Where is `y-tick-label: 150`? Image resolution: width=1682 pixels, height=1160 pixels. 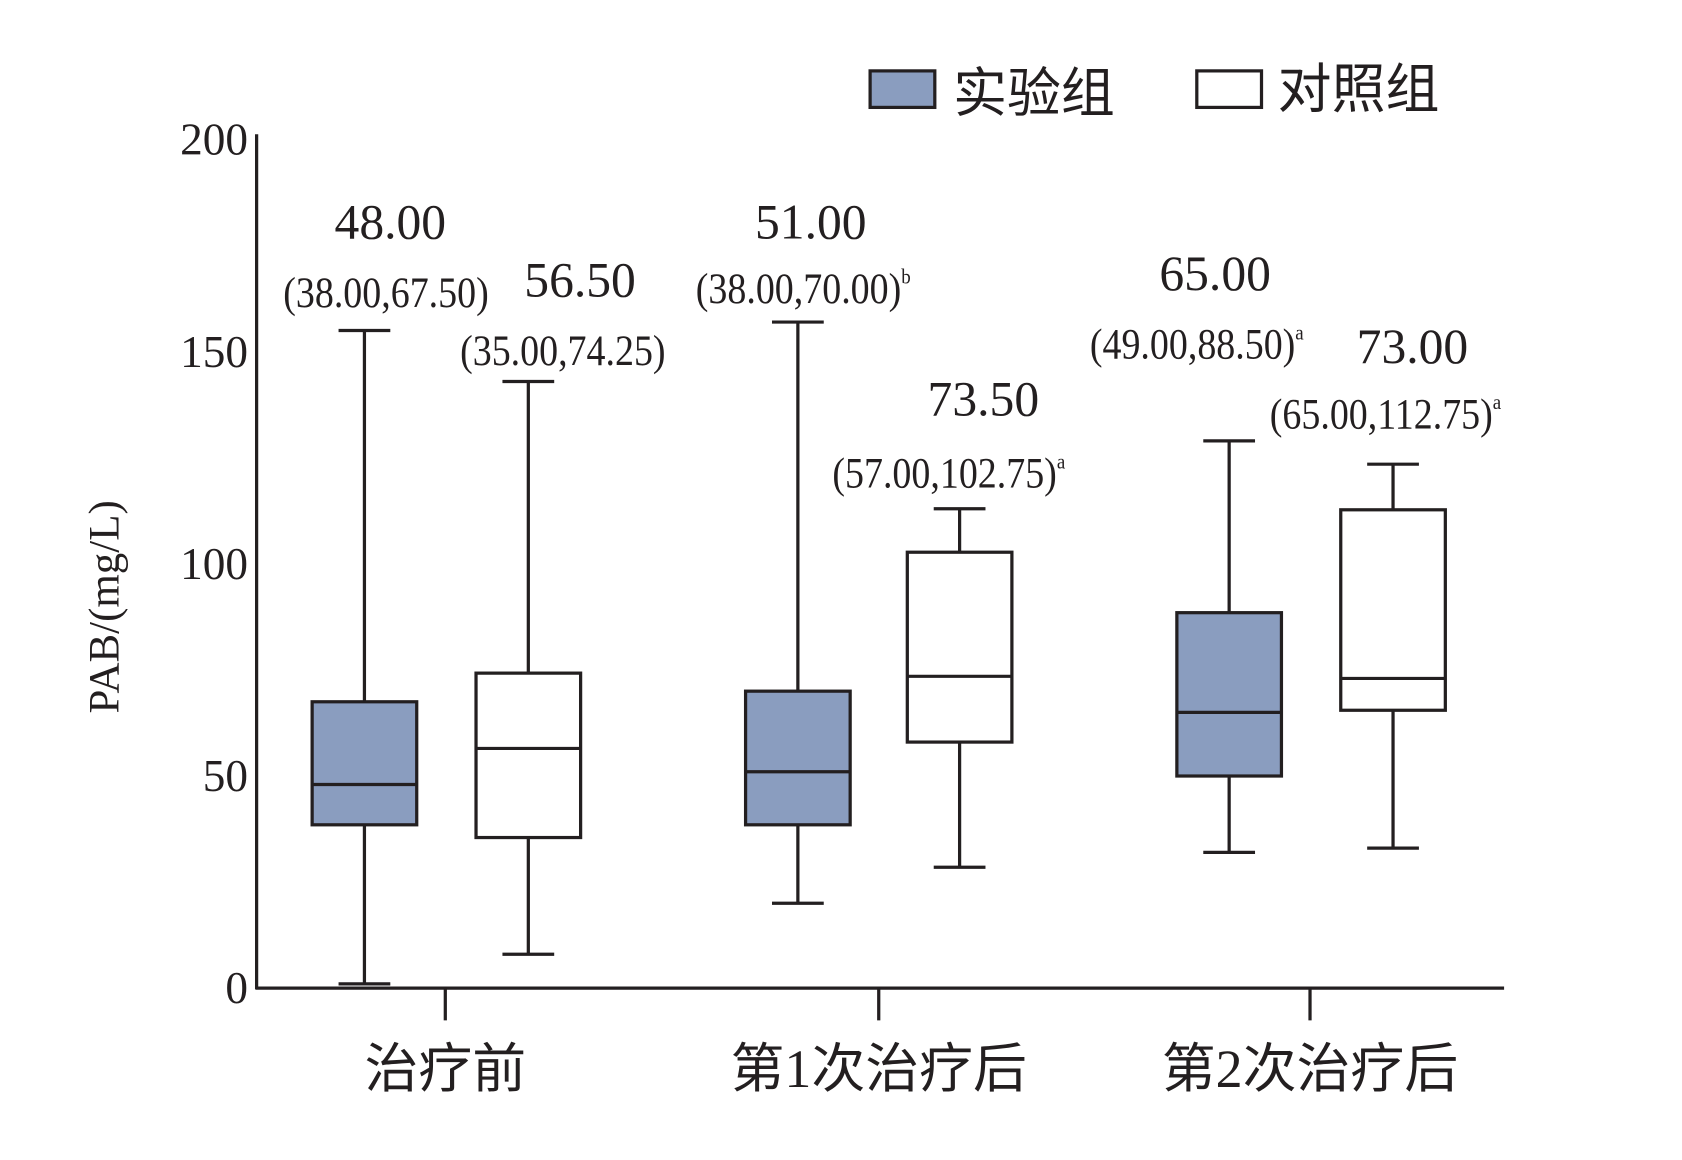
y-tick-label: 150 is located at coordinates (214, 352).